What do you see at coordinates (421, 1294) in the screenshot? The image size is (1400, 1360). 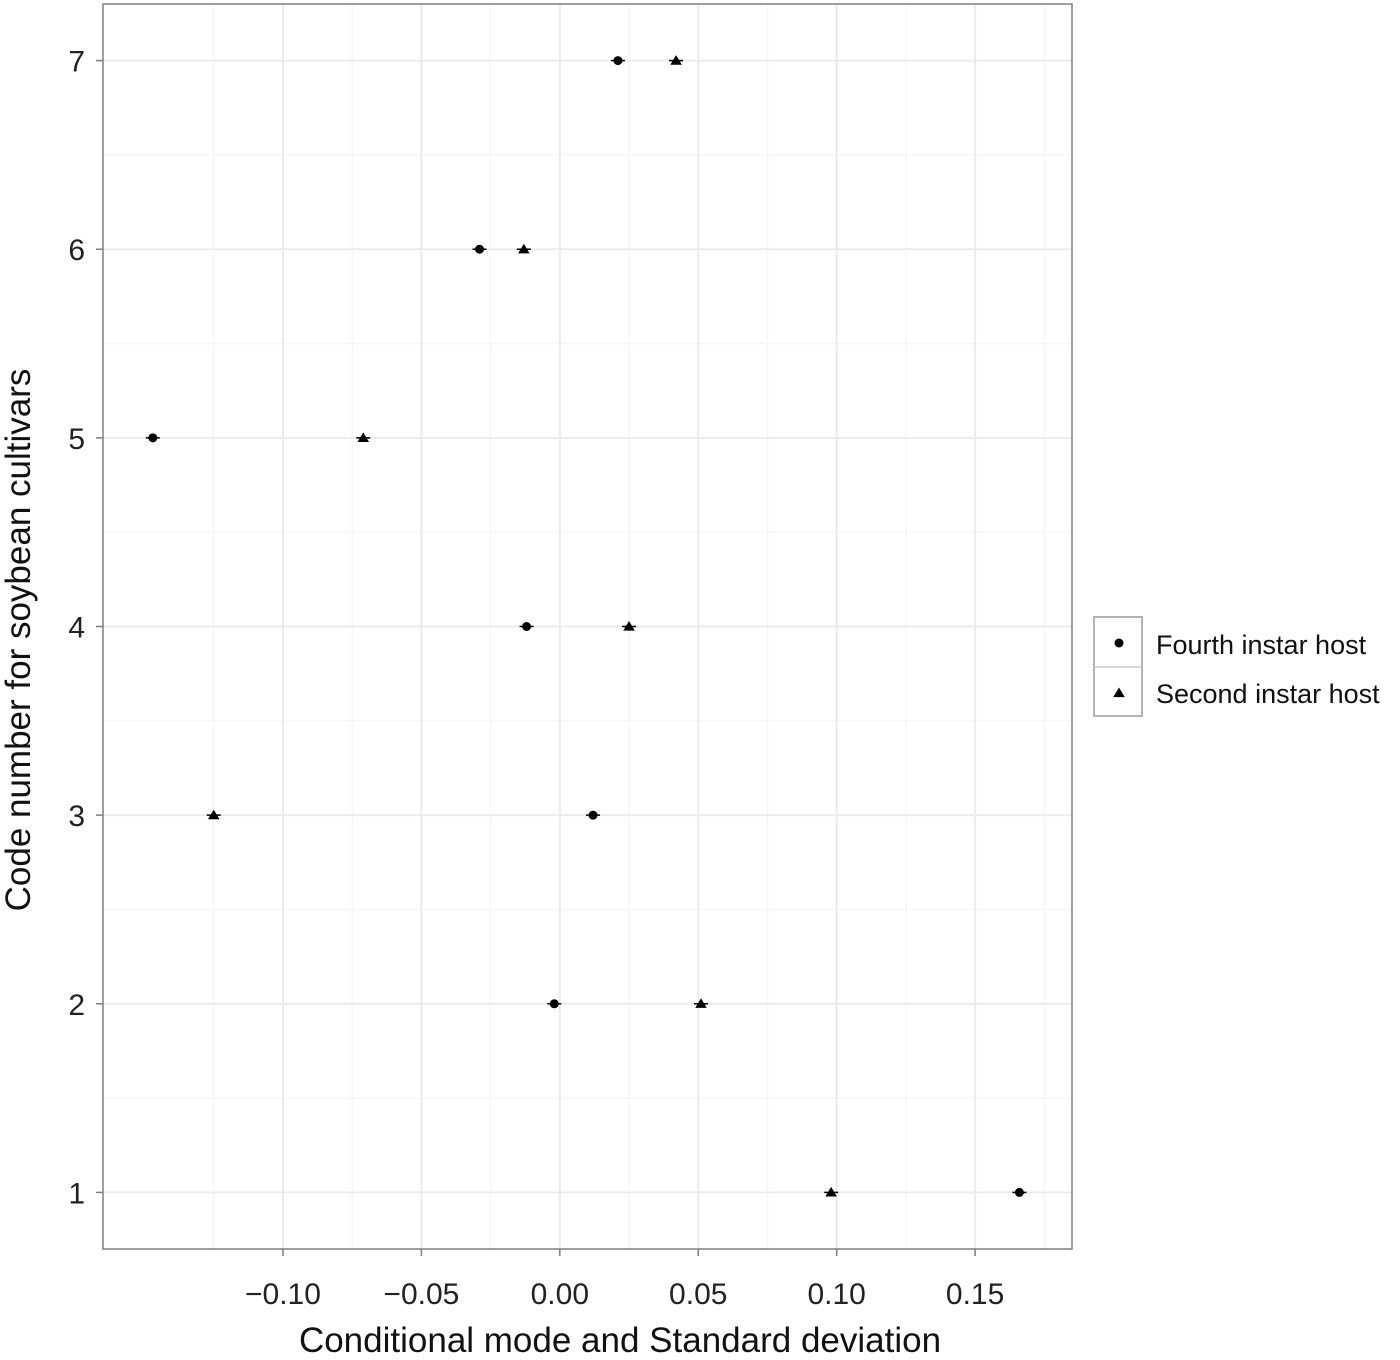 I see `x-tick-label: −0.05` at bounding box center [421, 1294].